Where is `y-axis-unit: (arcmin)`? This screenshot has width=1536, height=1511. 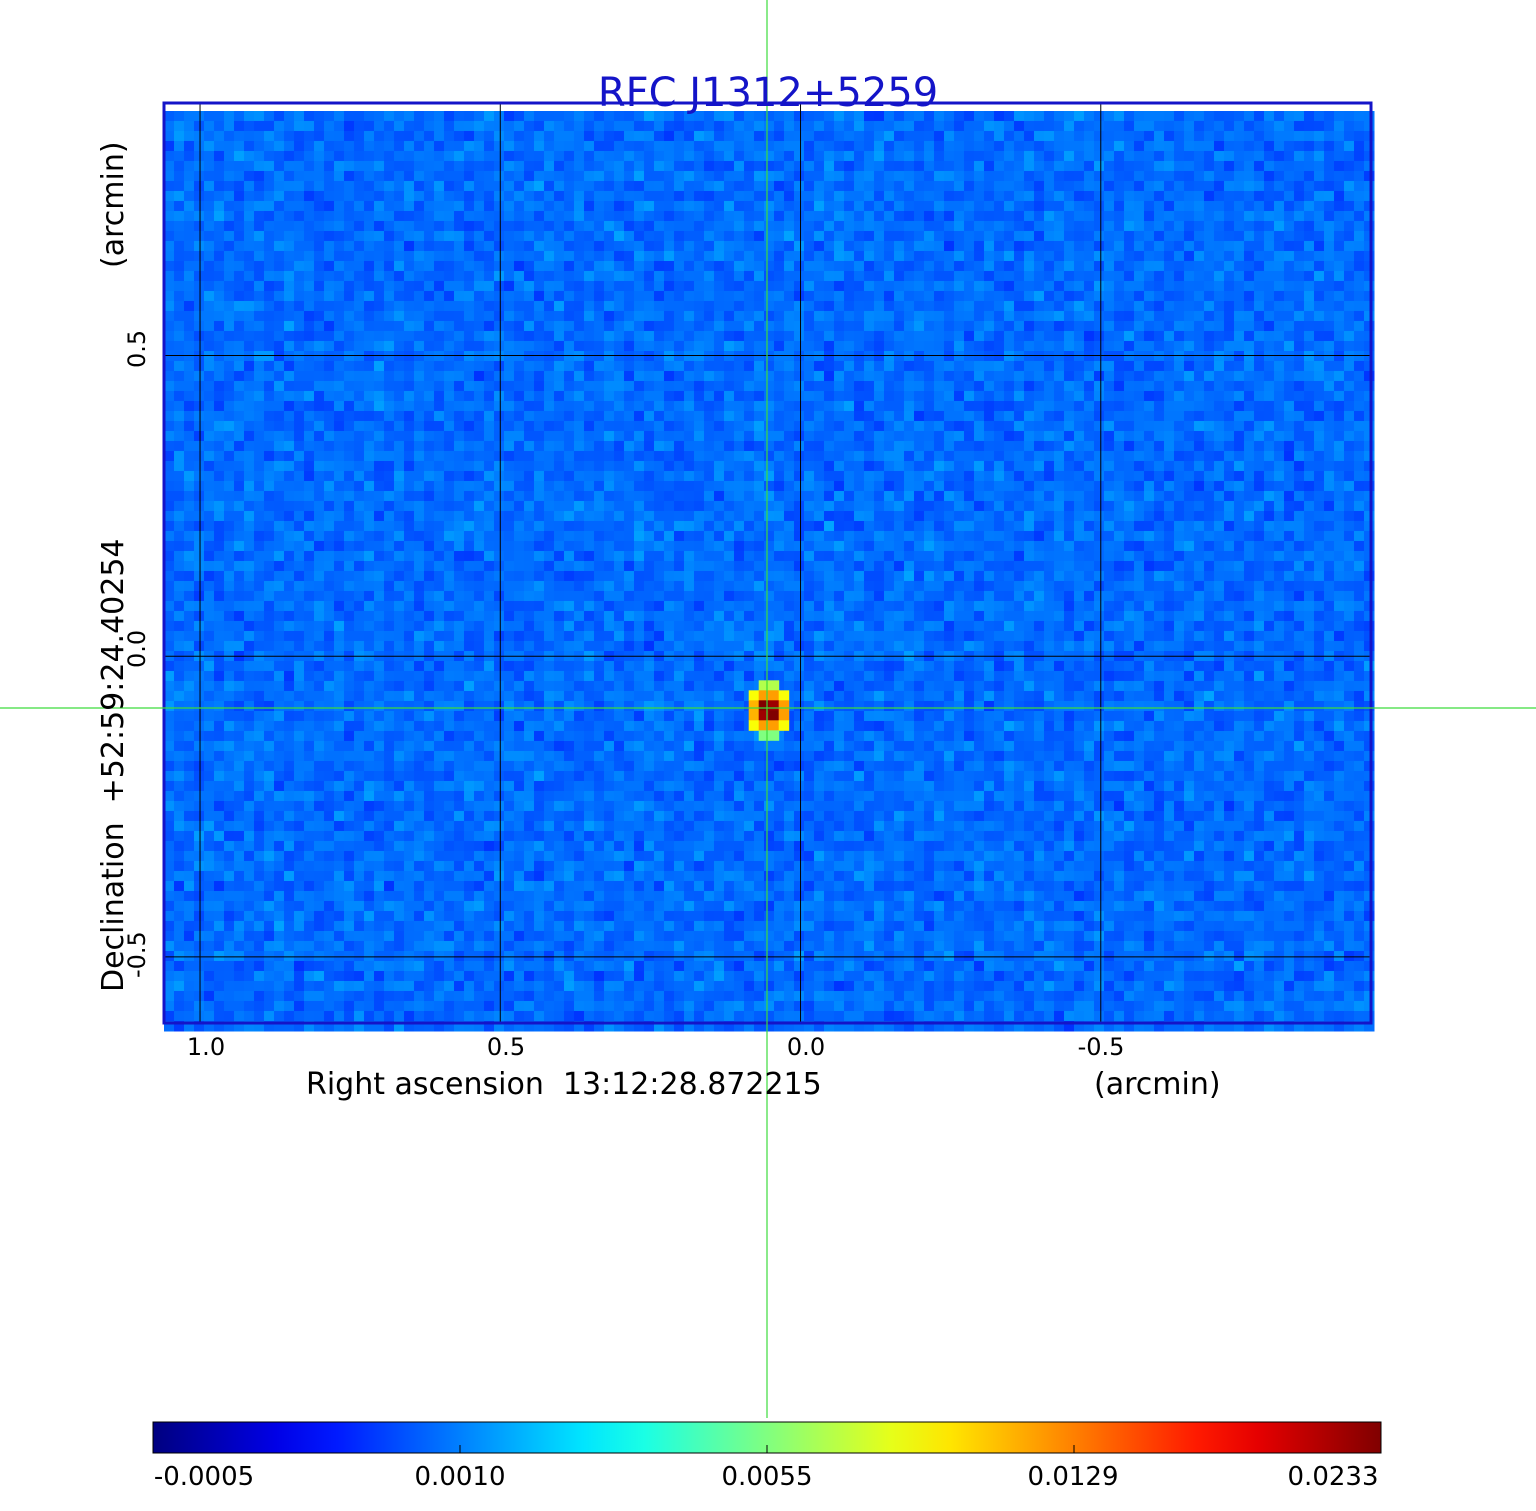
y-axis-unit: (arcmin) is located at coordinates (113, 204).